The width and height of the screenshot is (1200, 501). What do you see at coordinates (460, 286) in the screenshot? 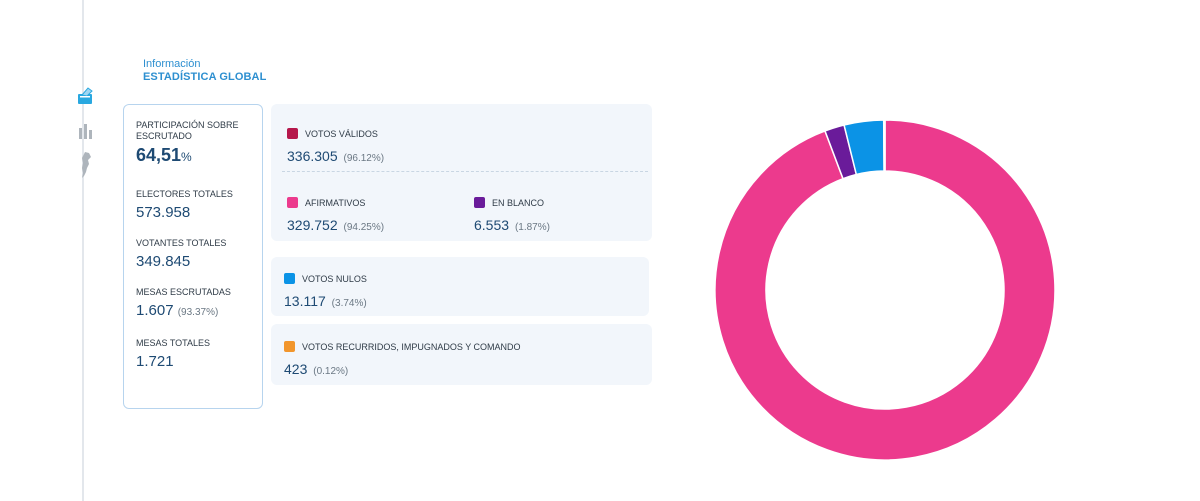
I see `votos-nulos-panel` at bounding box center [460, 286].